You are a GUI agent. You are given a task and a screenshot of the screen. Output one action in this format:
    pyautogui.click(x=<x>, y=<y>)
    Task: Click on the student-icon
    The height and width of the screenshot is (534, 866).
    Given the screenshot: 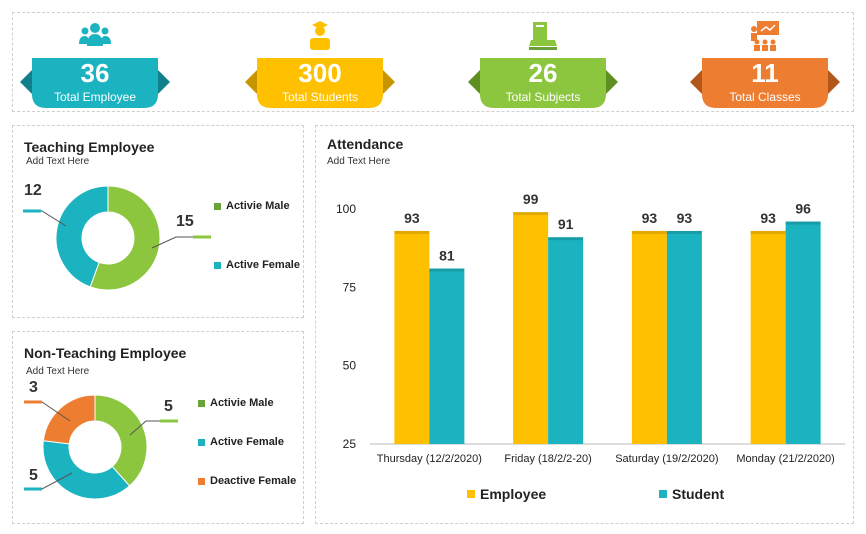 What is the action you would take?
    pyautogui.click(x=320, y=35)
    